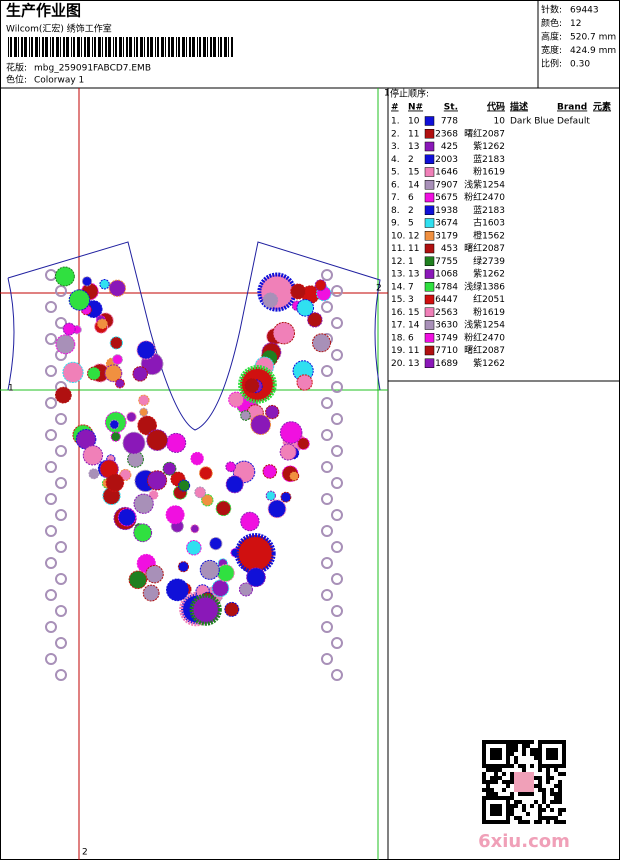 The width and height of the screenshot is (620, 860). Describe the element at coordinates (446, 275) in the screenshot. I see `row-stitches: 1068` at that location.